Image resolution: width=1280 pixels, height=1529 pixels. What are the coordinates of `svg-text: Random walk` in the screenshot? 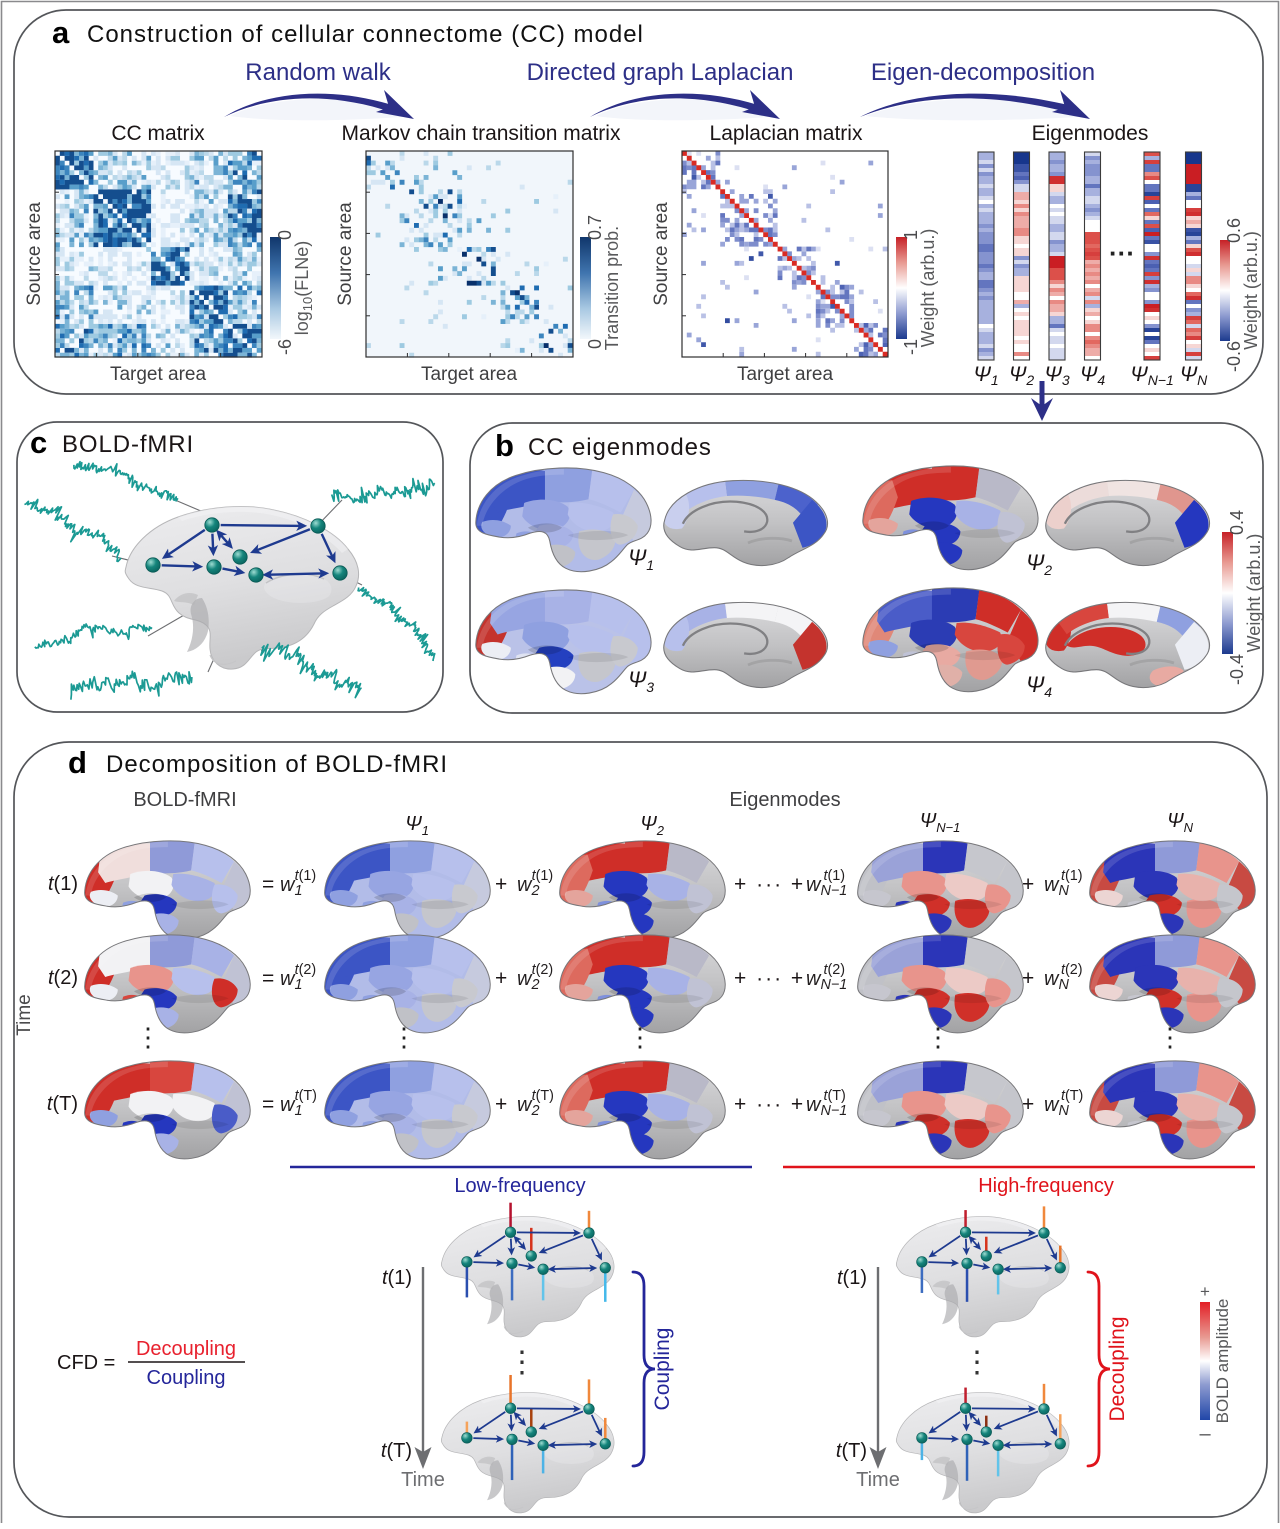 It's located at (318, 72).